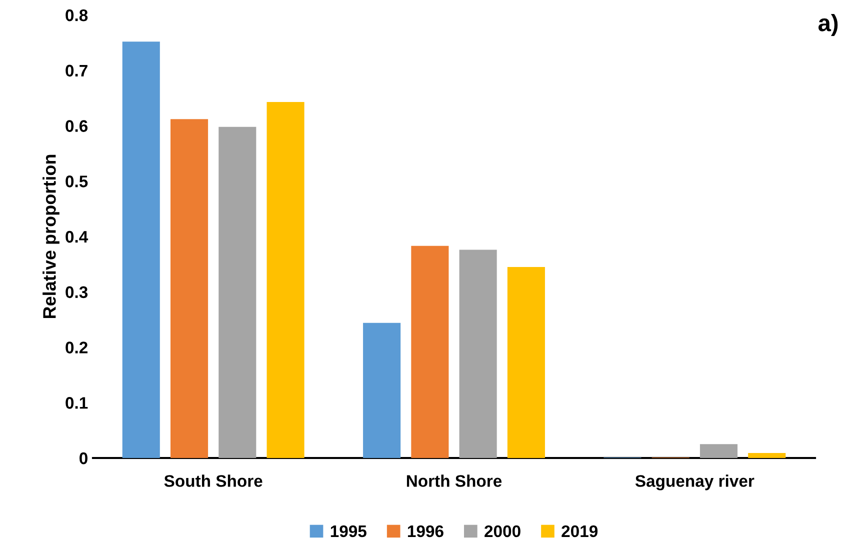 Image resolution: width=843 pixels, height=556 pixels. I want to click on legend-label: 1995, so click(348, 531).